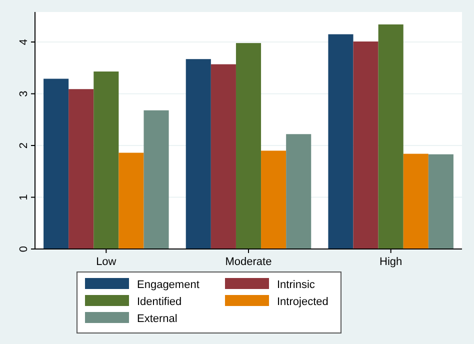  What do you see at coordinates (106, 262) in the screenshot?
I see `x-tick-label: Low` at bounding box center [106, 262].